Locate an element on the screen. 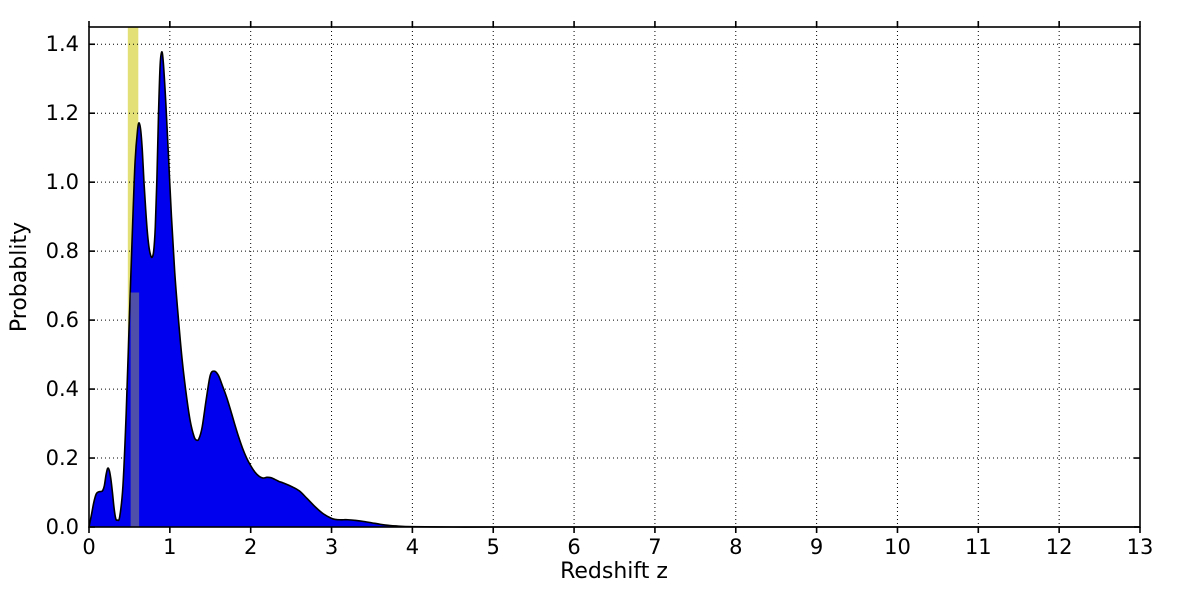 The image size is (1200, 600). y-tick-label: 0.8 is located at coordinates (62, 251).